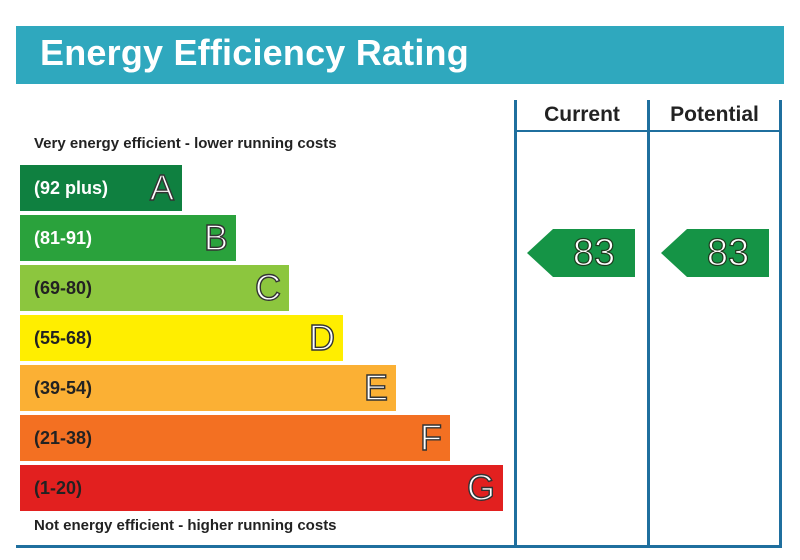 The image size is (800, 560). What do you see at coordinates (321, 337) in the screenshot?
I see `band-letter: D` at bounding box center [321, 337].